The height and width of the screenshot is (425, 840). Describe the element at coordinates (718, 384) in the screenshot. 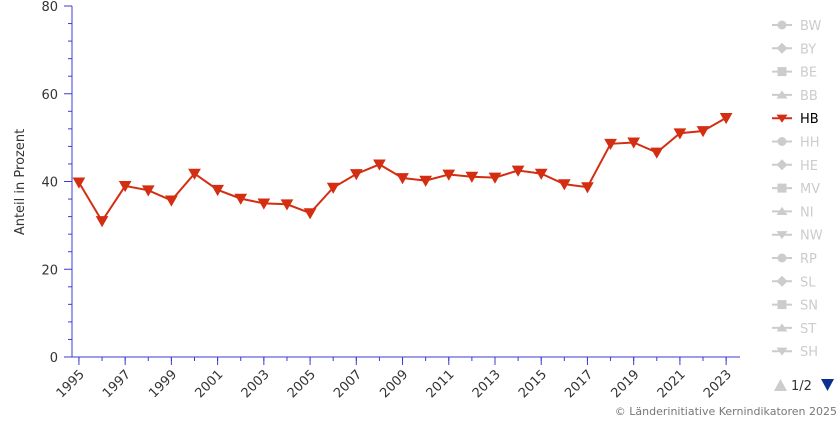

I see `x-tick-label: 2023` at that location.